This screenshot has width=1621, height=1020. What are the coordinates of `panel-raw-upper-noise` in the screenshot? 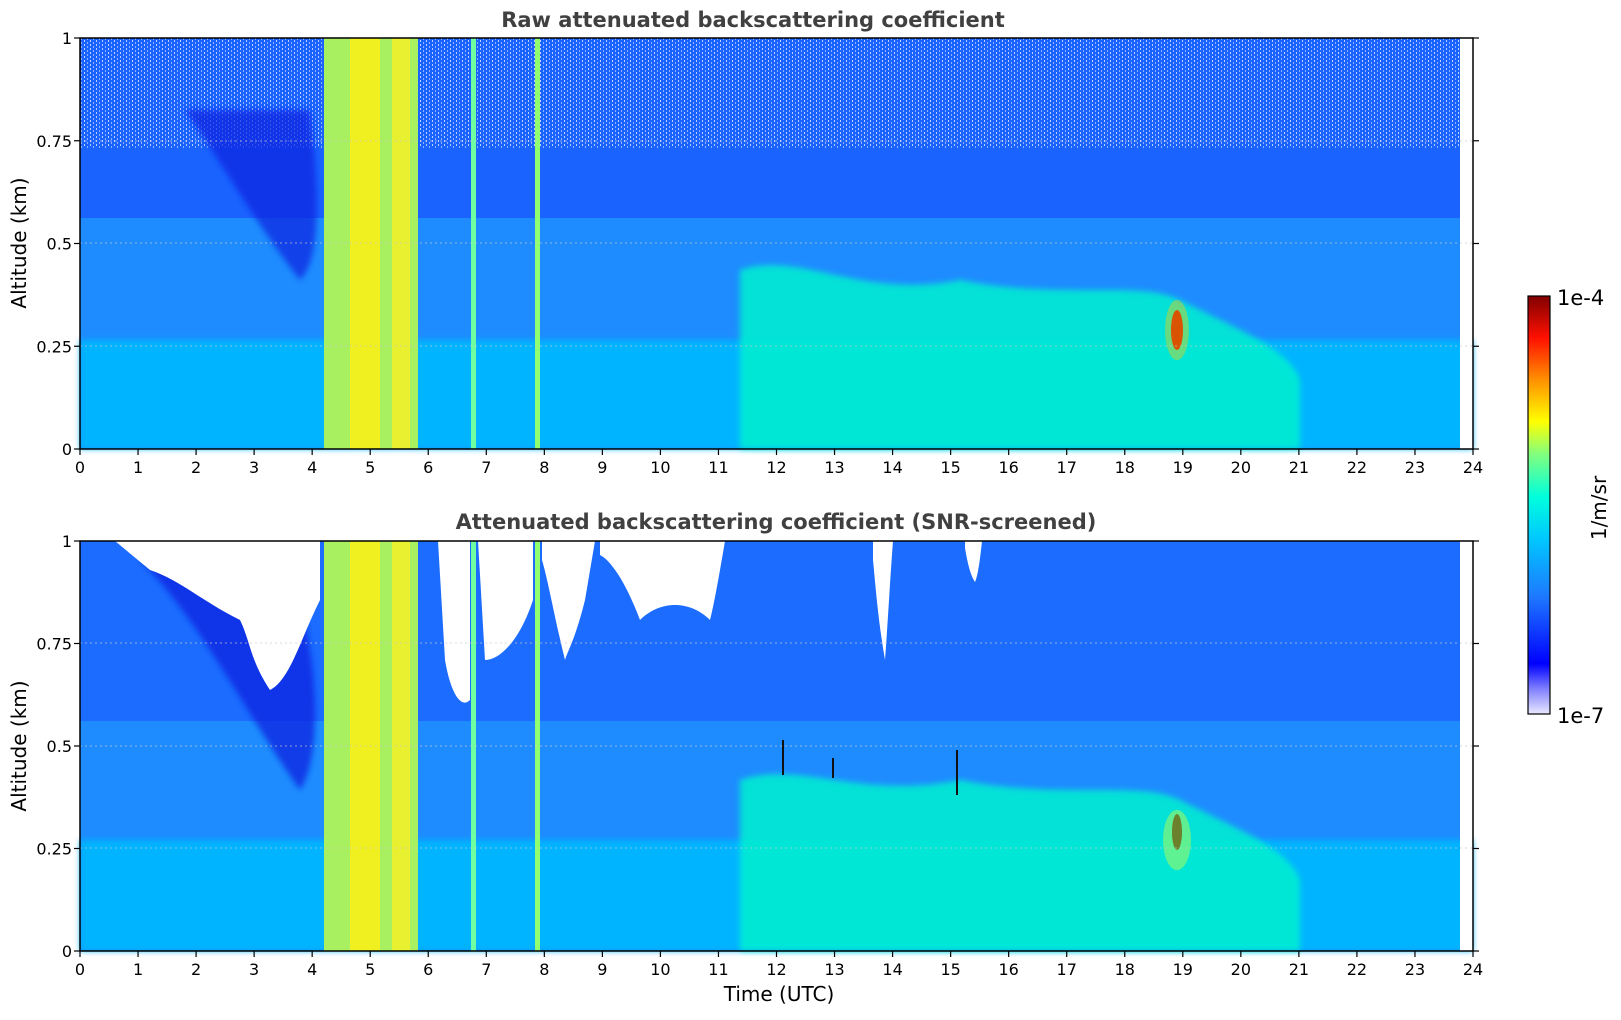 It's located at (776, 93).